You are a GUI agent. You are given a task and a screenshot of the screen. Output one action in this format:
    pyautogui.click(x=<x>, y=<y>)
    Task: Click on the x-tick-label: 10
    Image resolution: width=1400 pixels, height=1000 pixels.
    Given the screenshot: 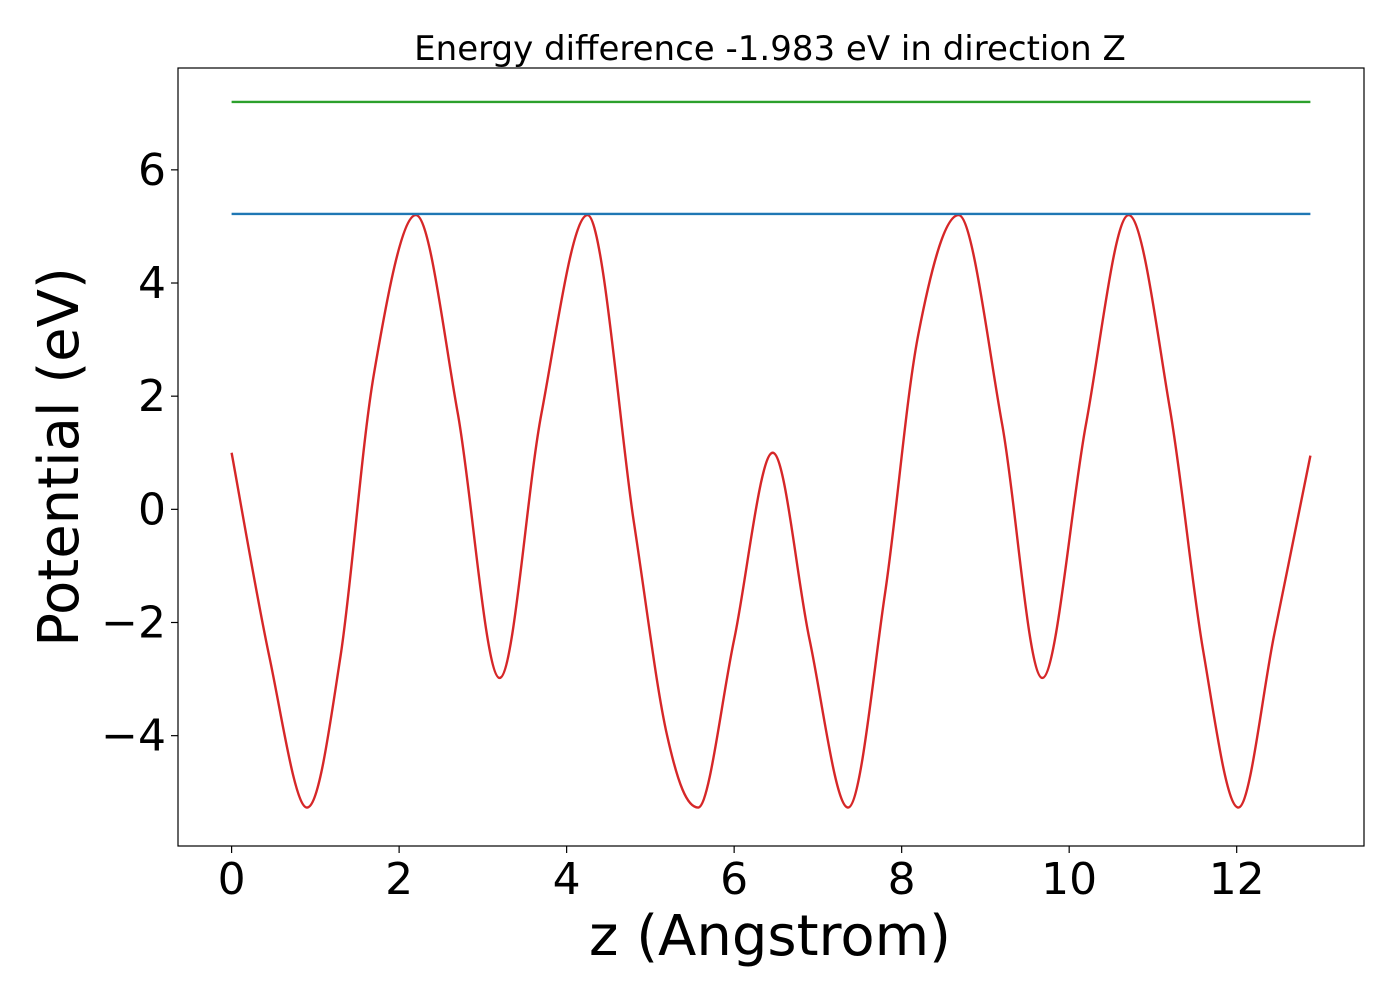 What is the action you would take?
    pyautogui.click(x=1069, y=879)
    